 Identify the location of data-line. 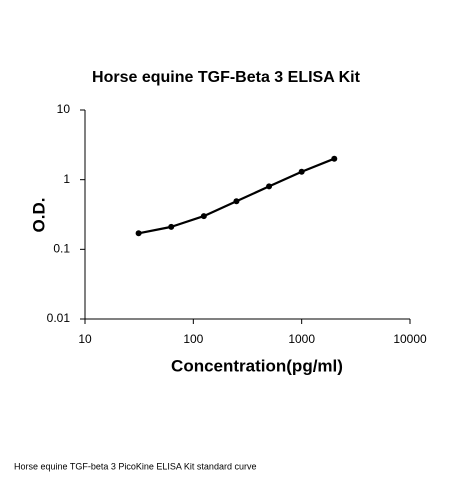
(236, 196).